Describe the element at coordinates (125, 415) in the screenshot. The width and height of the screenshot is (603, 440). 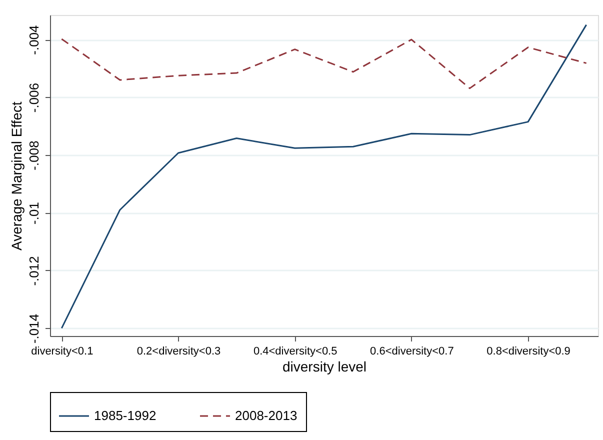
I see `legend-label: 1985-1992` at that location.